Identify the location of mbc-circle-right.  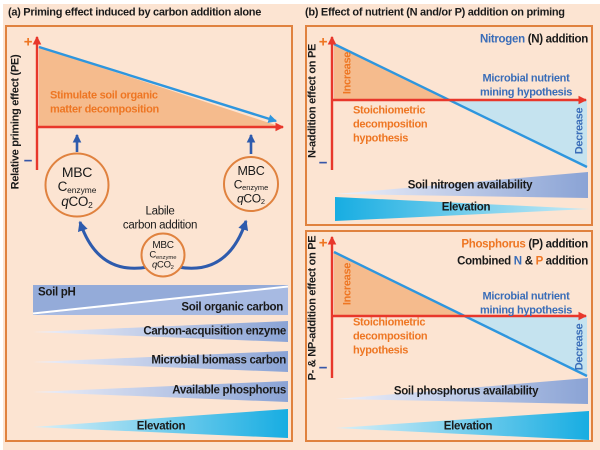
(251, 184).